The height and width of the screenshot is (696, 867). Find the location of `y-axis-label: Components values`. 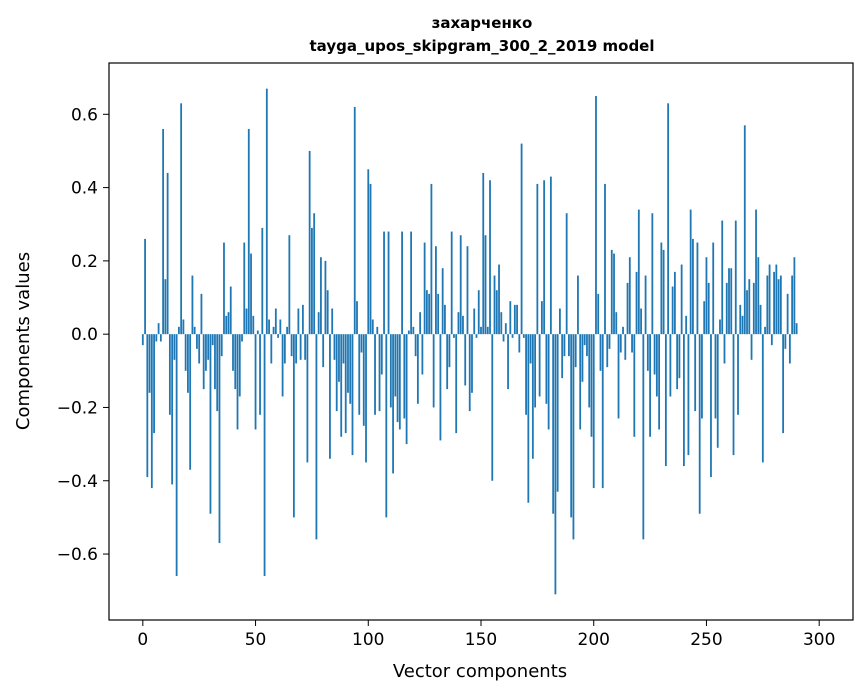

y-axis-label: Components values is located at coordinates (23, 341).